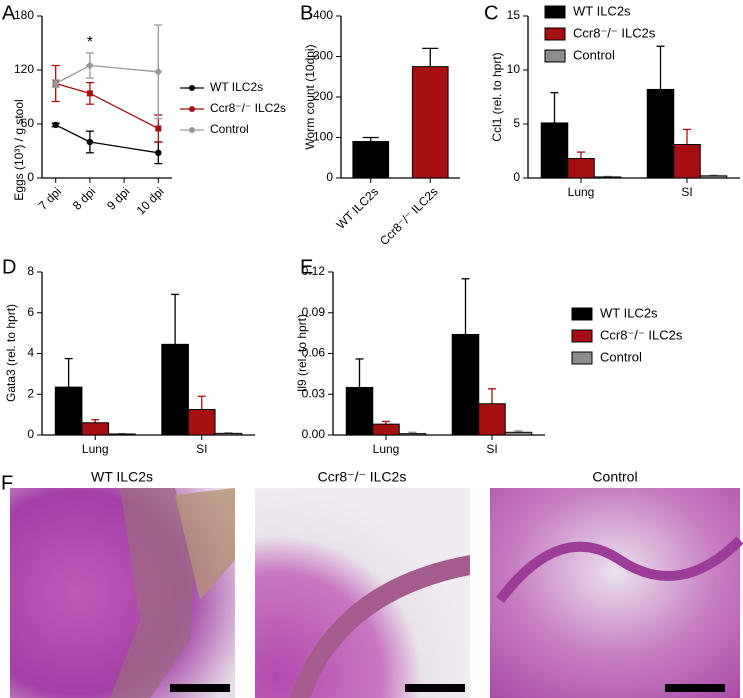 This screenshot has height=698, width=743. What do you see at coordinates (306, 13) in the screenshot?
I see `panel-label: B` at bounding box center [306, 13].